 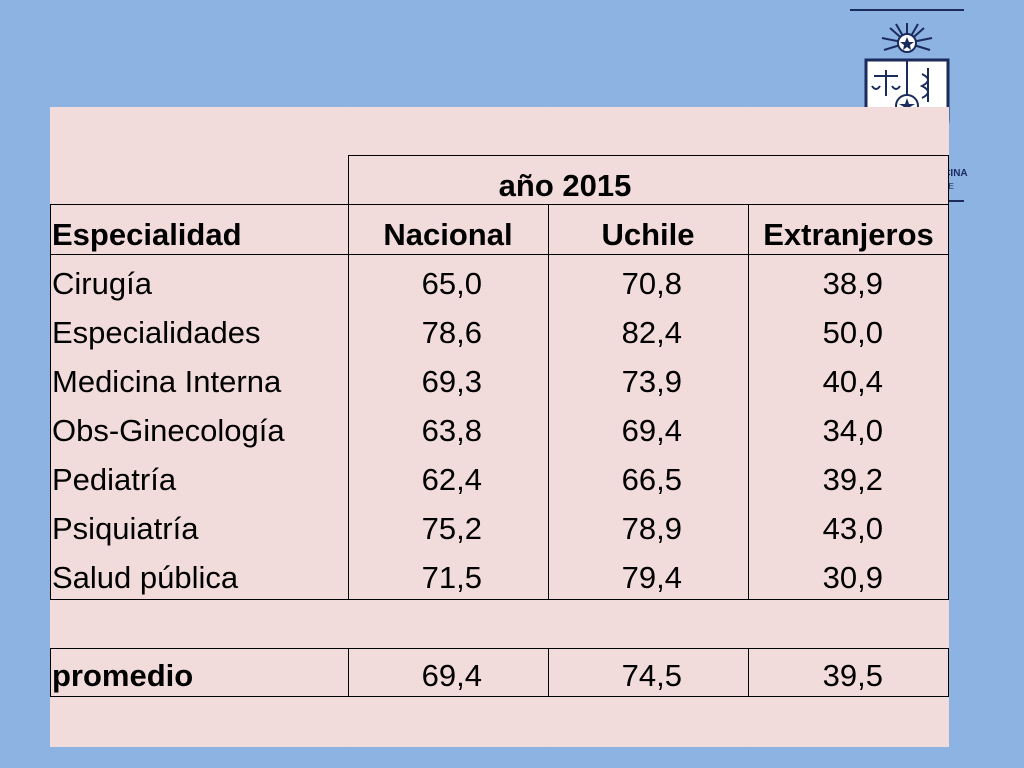 What do you see at coordinates (145, 577) in the screenshot?
I see `row-specialty: Salud pública` at bounding box center [145, 577].